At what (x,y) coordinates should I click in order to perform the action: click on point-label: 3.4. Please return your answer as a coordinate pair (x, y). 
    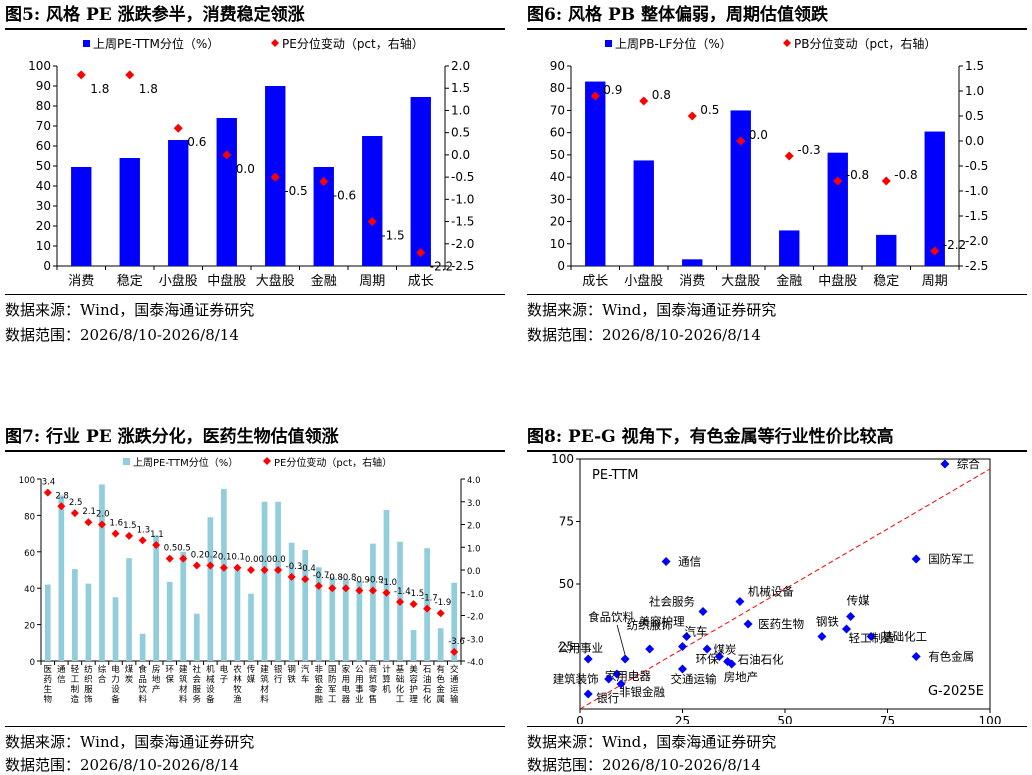
    Looking at the image, I should click on (49, 483).